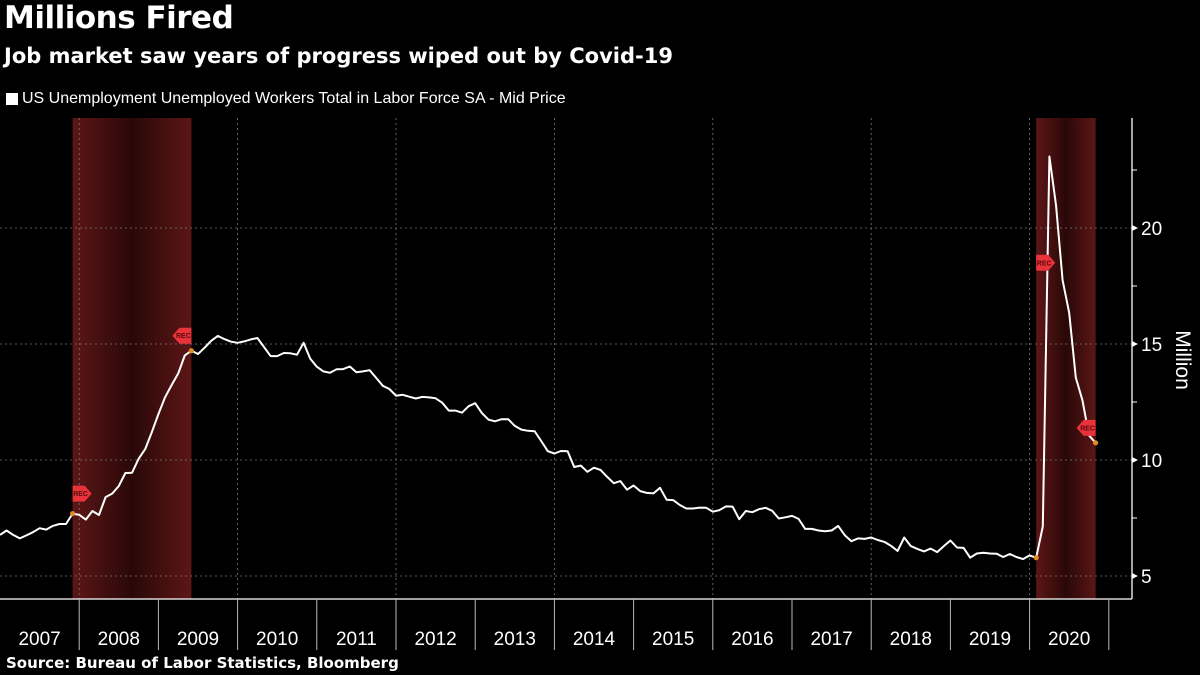 Image resolution: width=1200 pixels, height=675 pixels. Describe the element at coordinates (990, 639) in the screenshot. I see `x-tick-label: 2019` at that location.